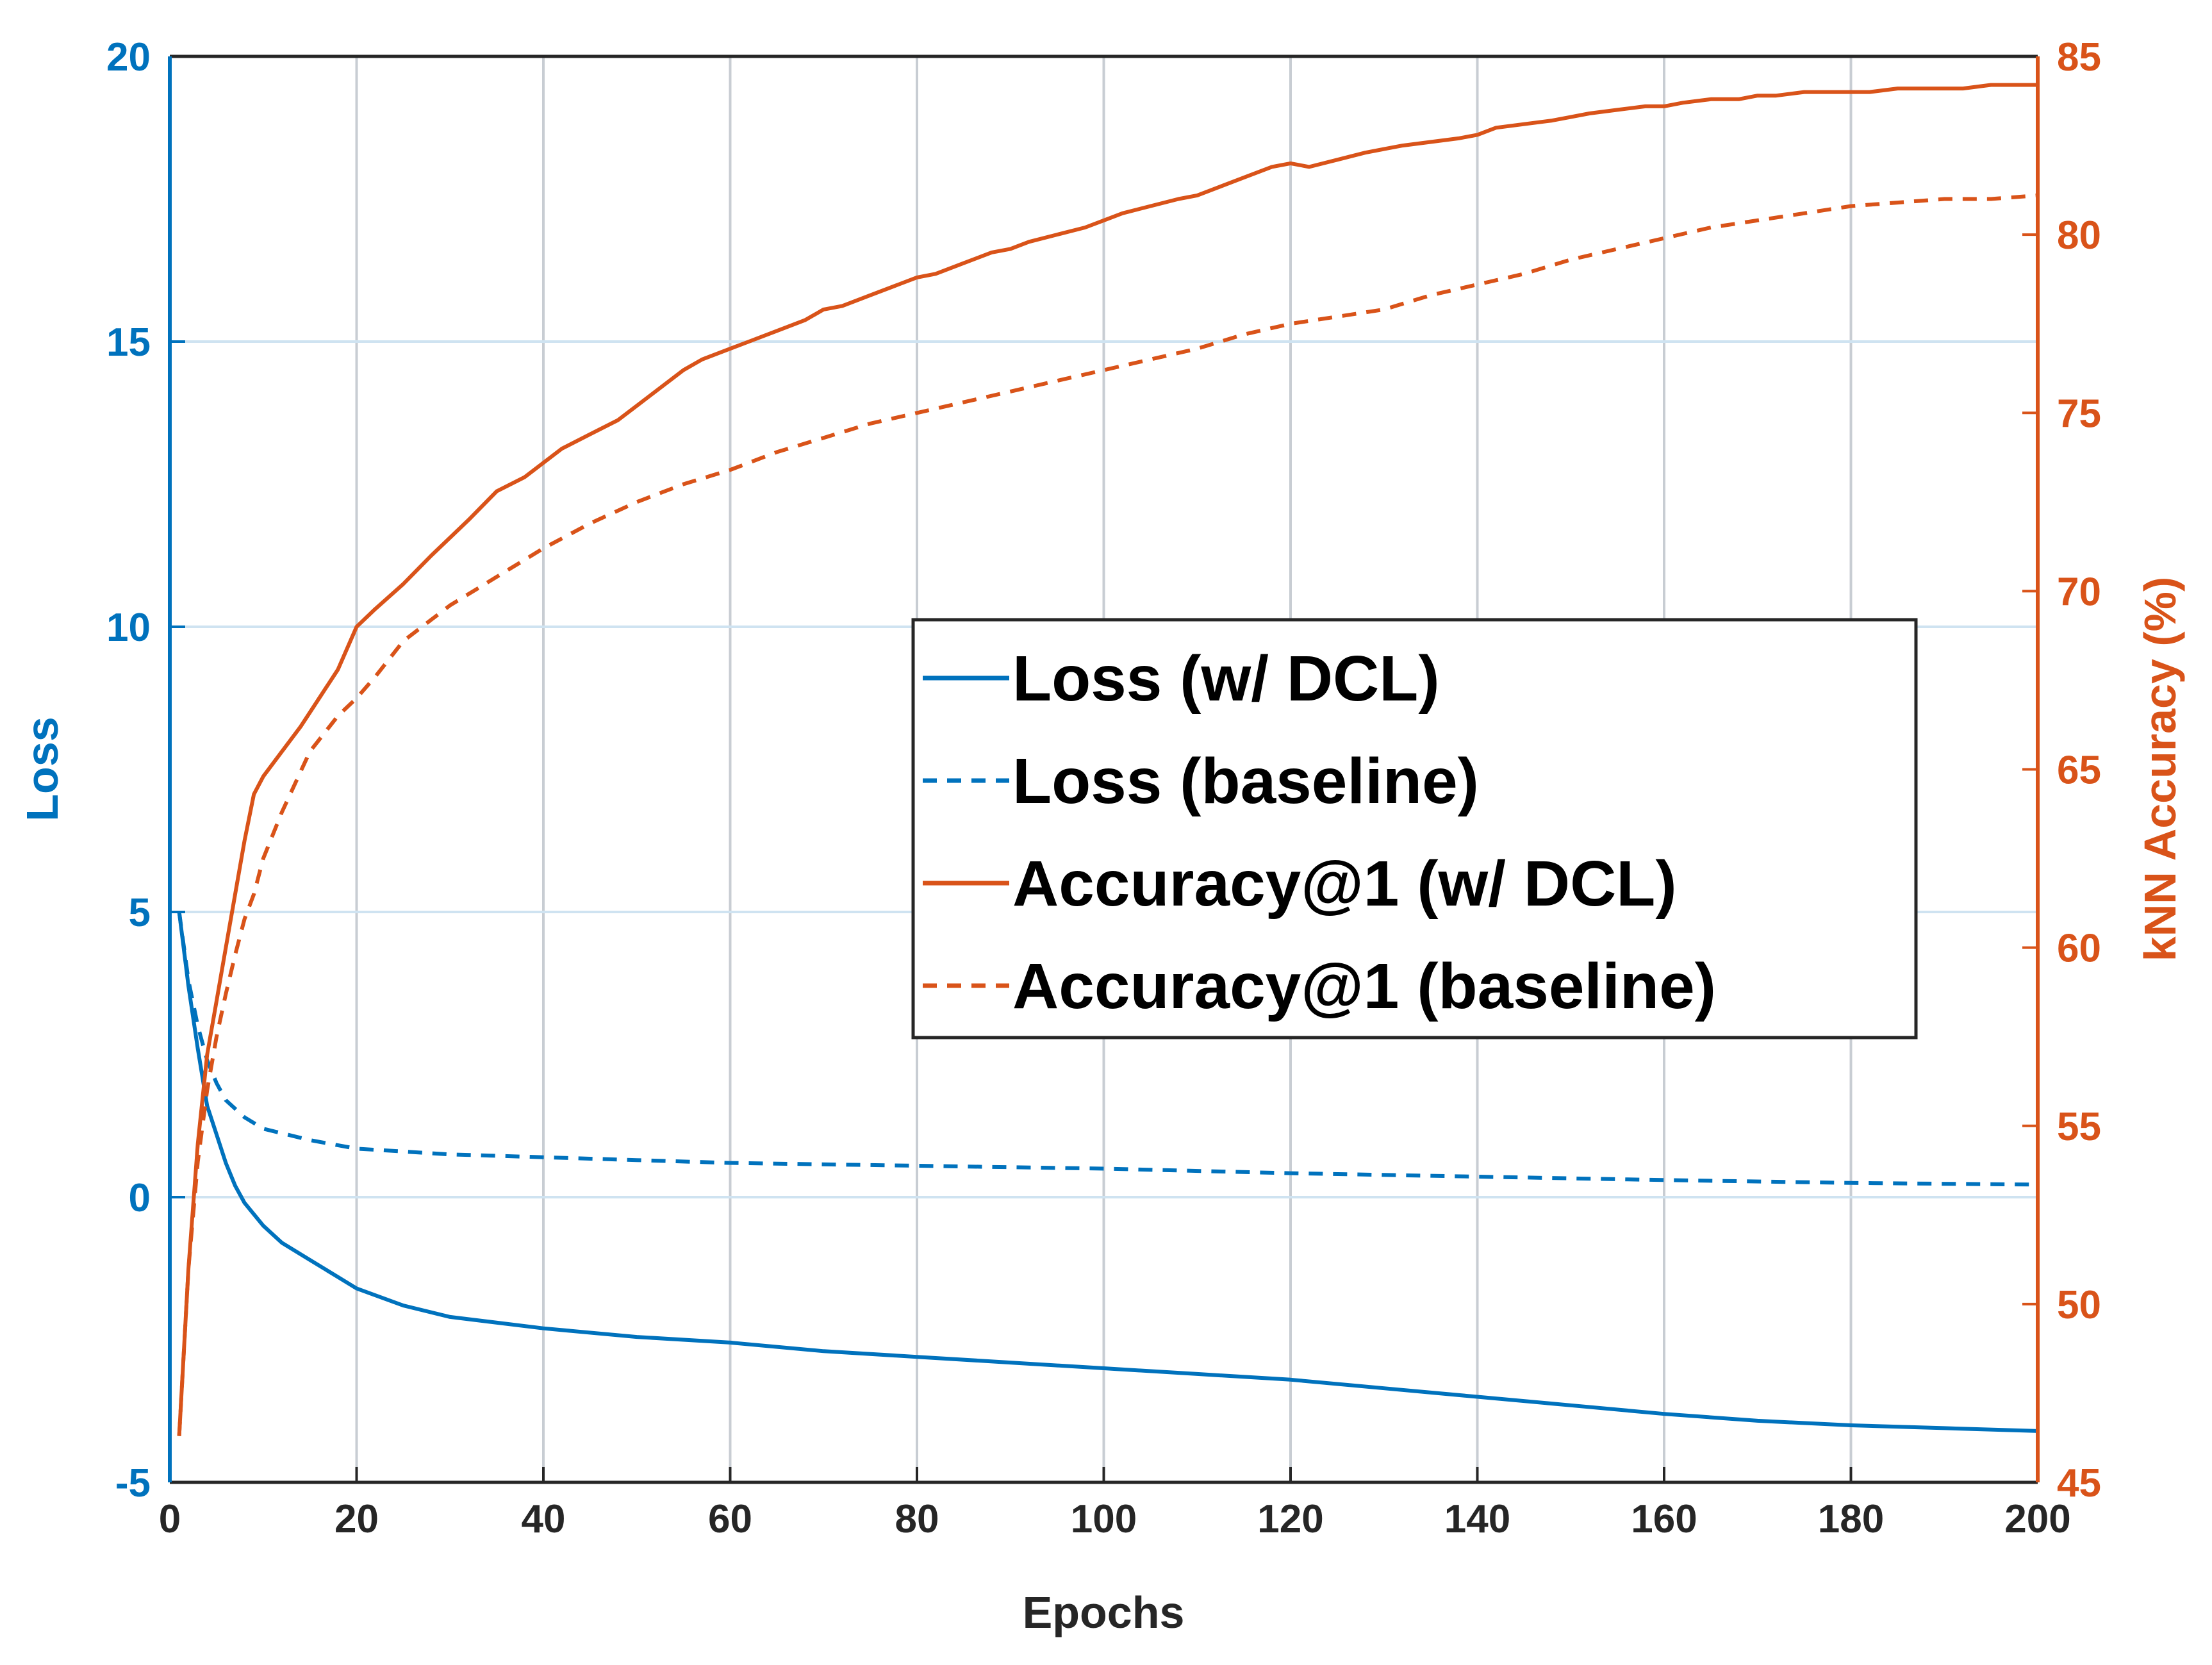 The height and width of the screenshot is (1665, 2212). Describe the element at coordinates (2079, 414) in the screenshot. I see `y-right-tick-label: 75` at that location.